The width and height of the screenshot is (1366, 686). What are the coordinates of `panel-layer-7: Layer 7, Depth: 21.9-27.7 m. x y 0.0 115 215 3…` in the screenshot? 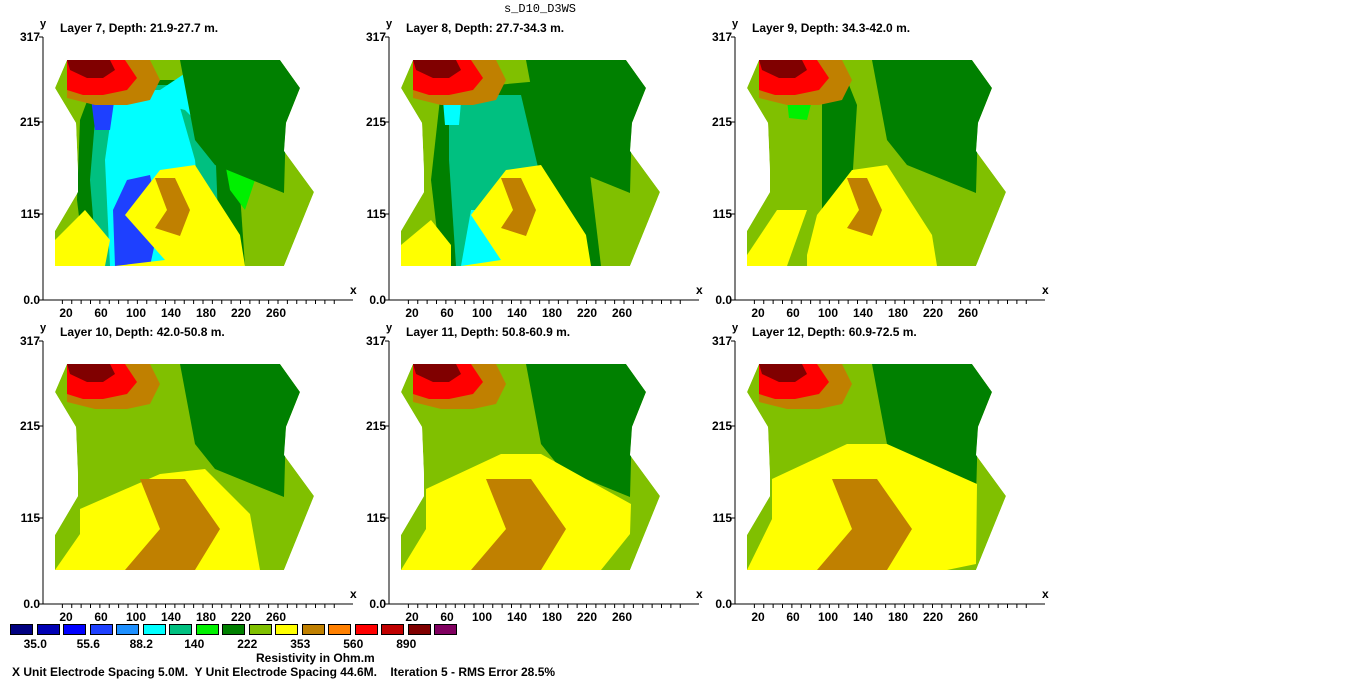 It's located at (188, 169).